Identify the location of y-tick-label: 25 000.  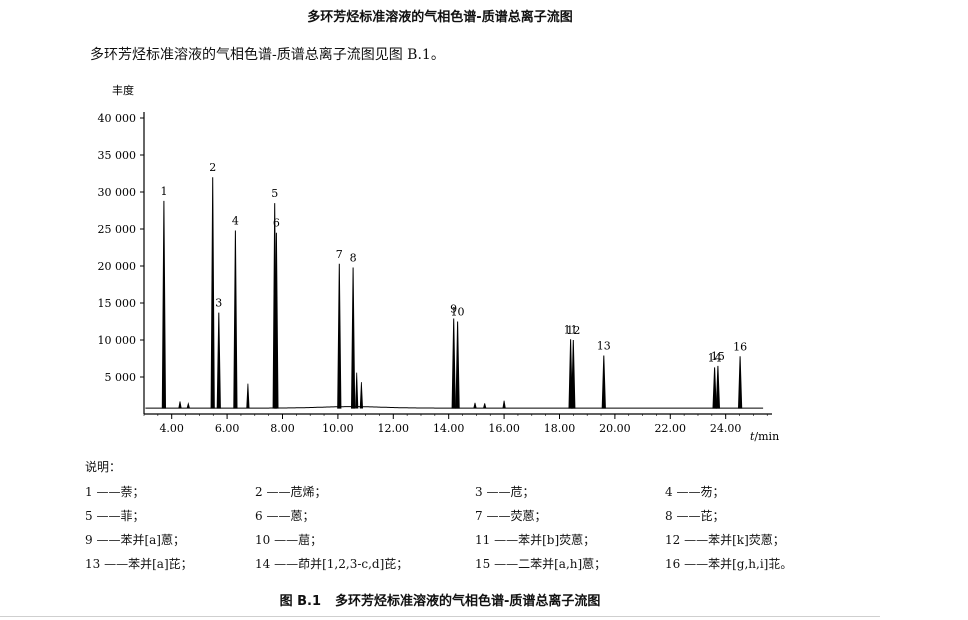
(117, 229).